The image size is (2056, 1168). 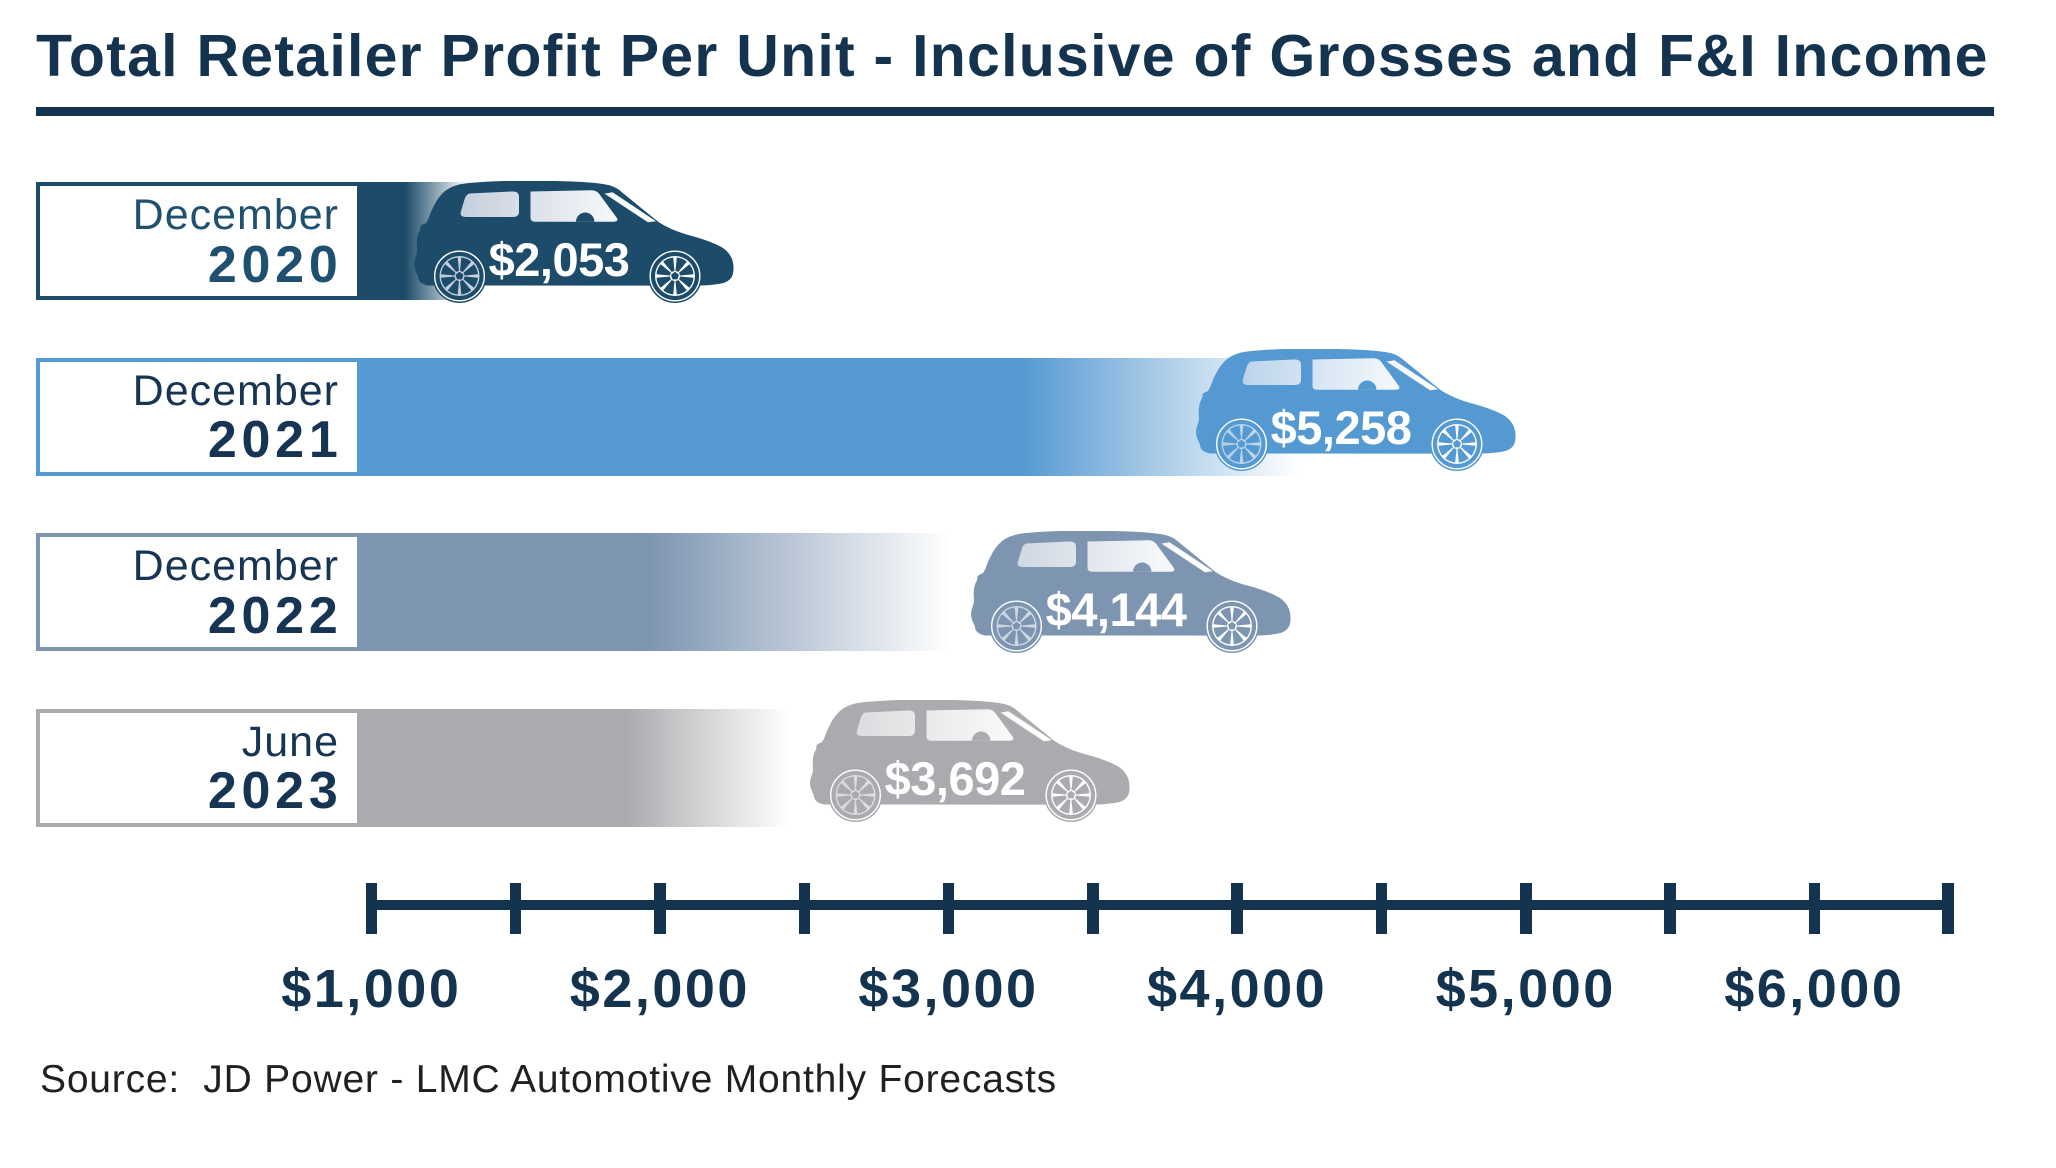 What do you see at coordinates (1116, 609) in the screenshot?
I see `svg-text: $4,144` at bounding box center [1116, 609].